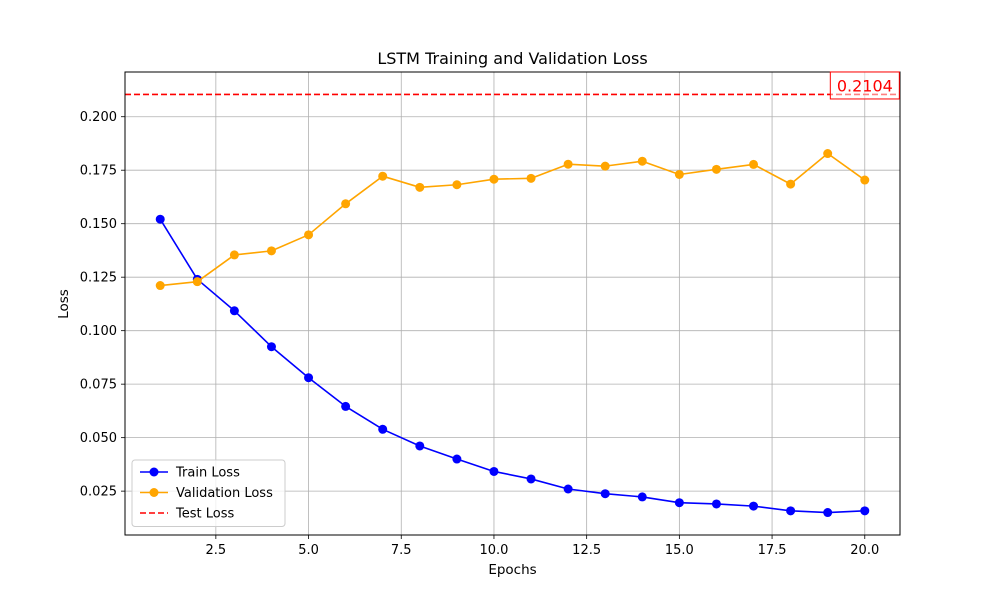 This screenshot has width=1000, height=600. What do you see at coordinates (308, 550) in the screenshot?
I see `x-tick-label: 5.0` at bounding box center [308, 550].